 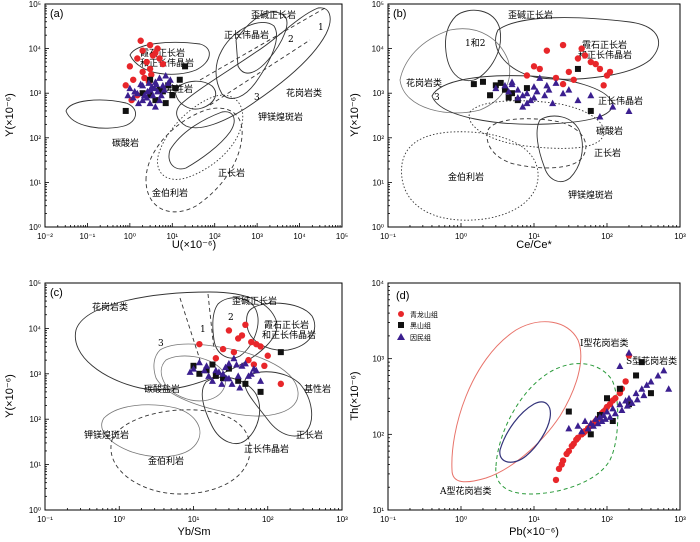 What do you see at coordinates (607, 236) in the screenshot?
I see `x-tick-label: 10²` at bounding box center [607, 236].